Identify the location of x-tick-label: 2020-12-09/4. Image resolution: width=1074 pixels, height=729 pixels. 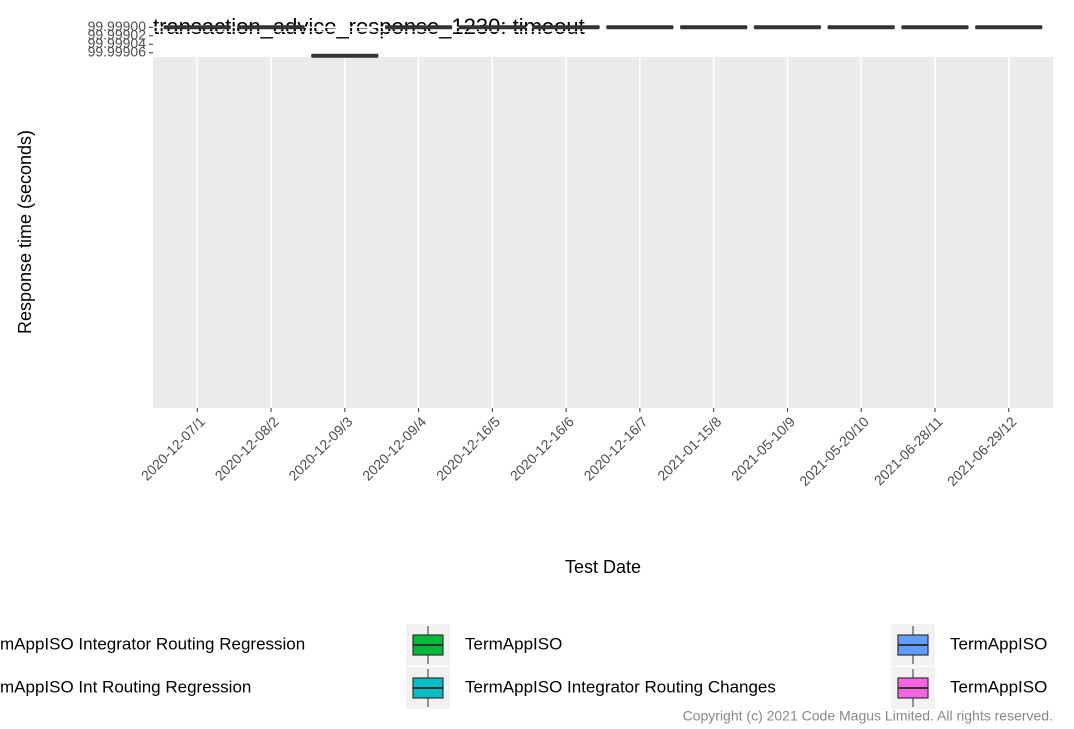
(394, 448).